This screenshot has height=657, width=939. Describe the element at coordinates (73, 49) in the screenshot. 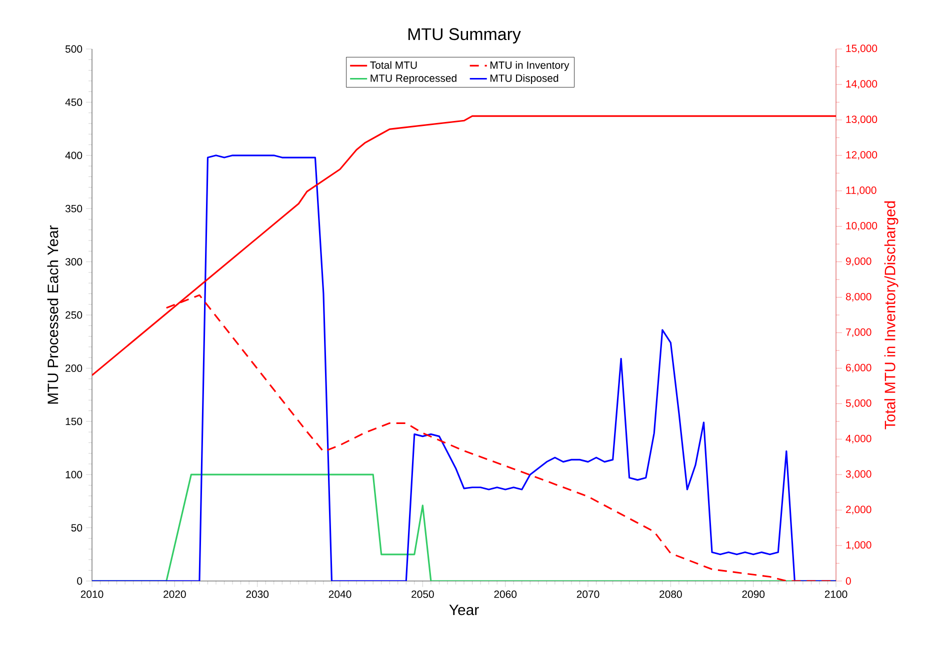

I see `y-tick-label: 500` at that location.